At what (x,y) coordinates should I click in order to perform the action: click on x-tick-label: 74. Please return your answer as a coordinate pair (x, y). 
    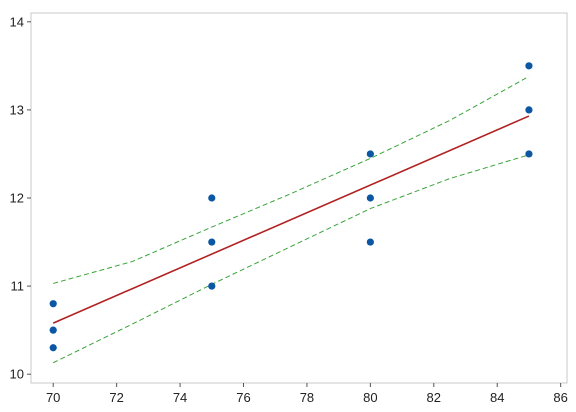
    Looking at the image, I should click on (180, 397).